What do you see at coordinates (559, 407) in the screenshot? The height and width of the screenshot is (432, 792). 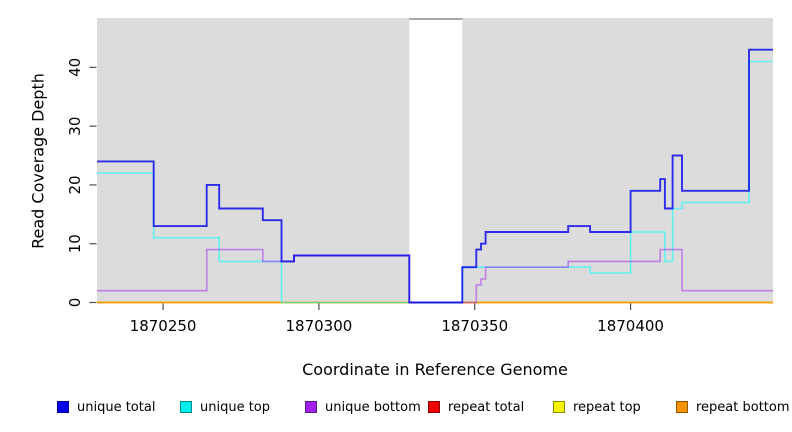 I see `repeat-top-swatch-icon` at bounding box center [559, 407].